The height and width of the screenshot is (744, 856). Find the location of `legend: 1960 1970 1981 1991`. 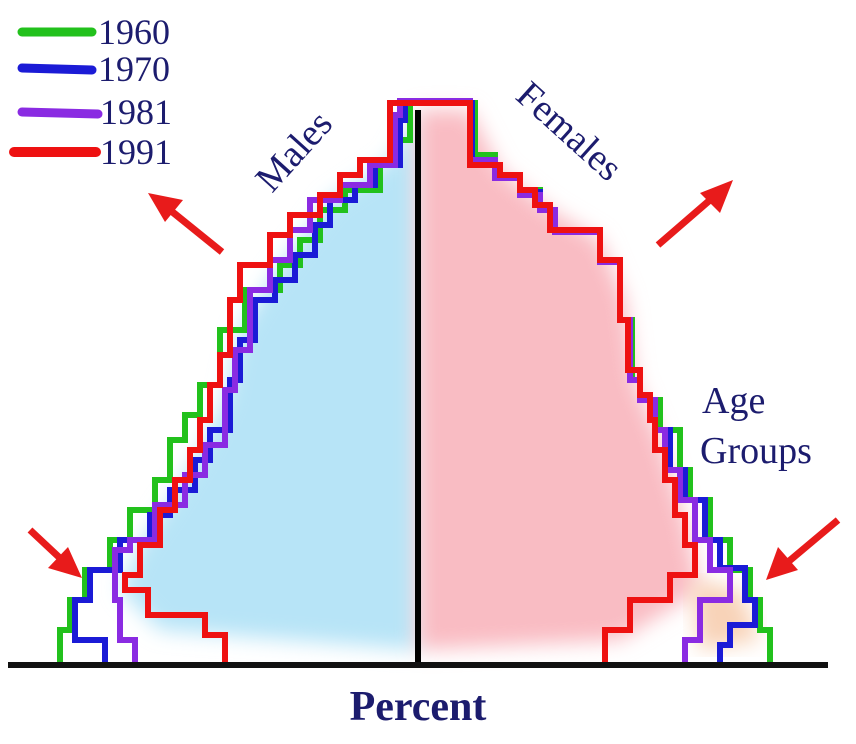

legend: 1960 1970 1981 1991 is located at coordinates (90, 92).